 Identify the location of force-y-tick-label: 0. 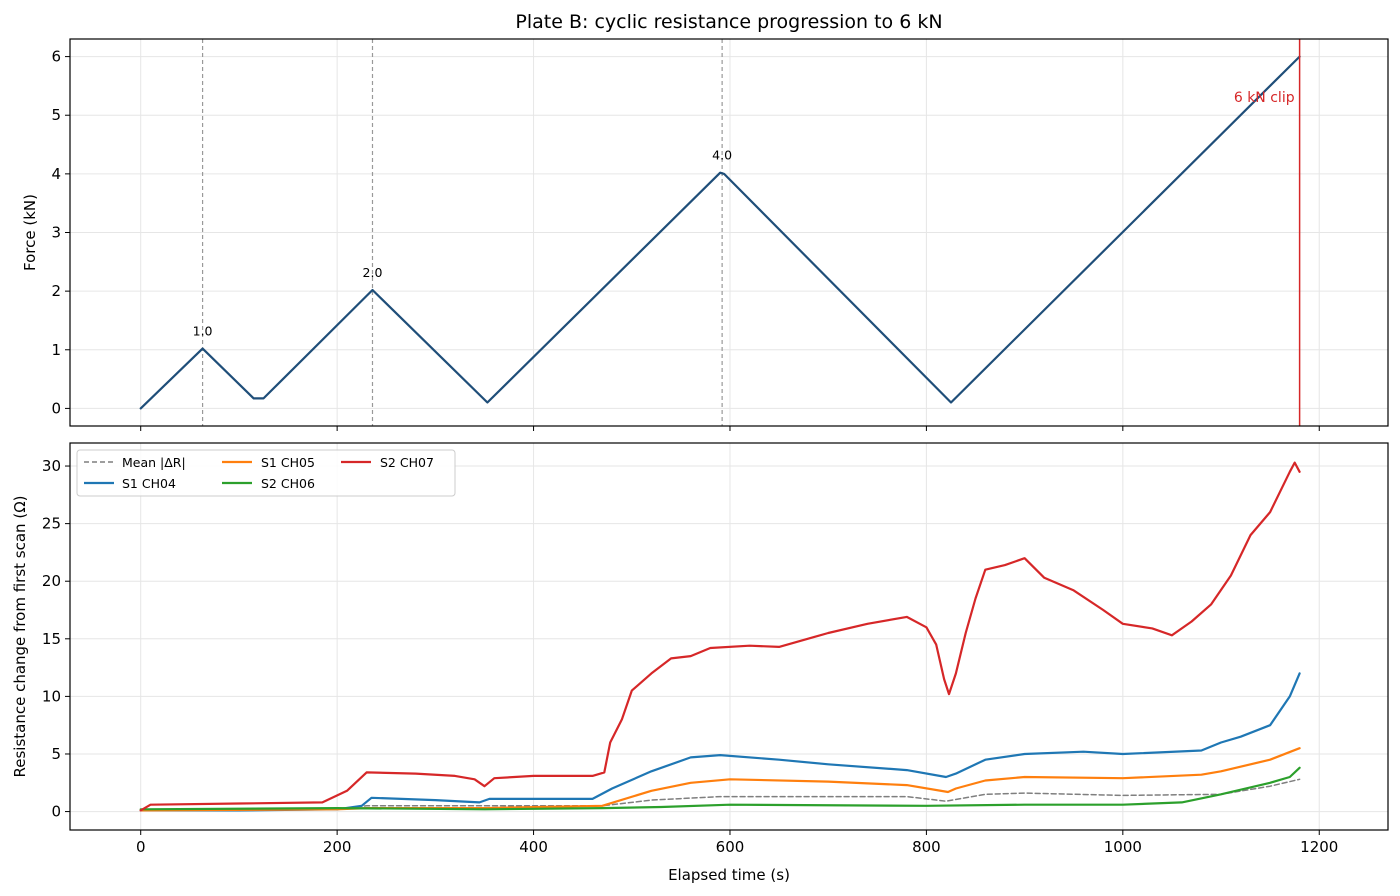
(56, 408).